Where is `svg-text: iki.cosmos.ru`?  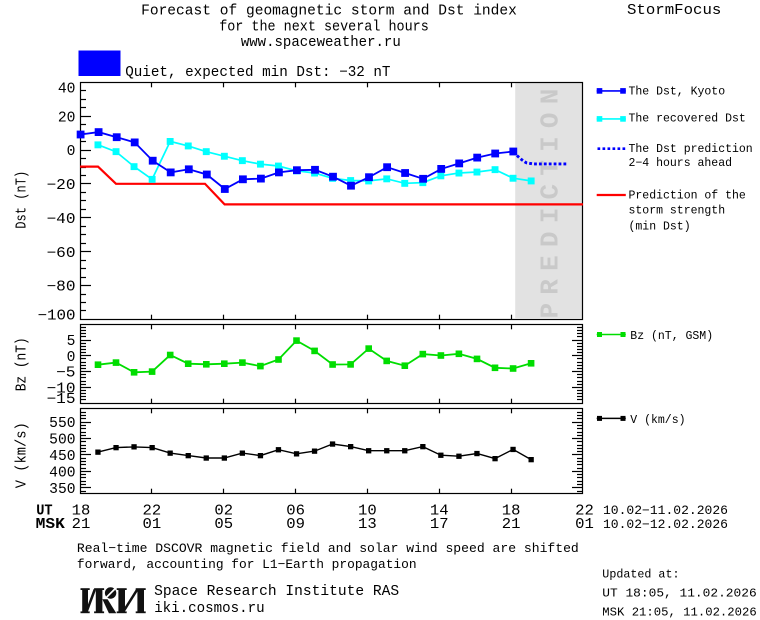
svg-text: iki.cosmos.ru is located at coordinates (209, 609).